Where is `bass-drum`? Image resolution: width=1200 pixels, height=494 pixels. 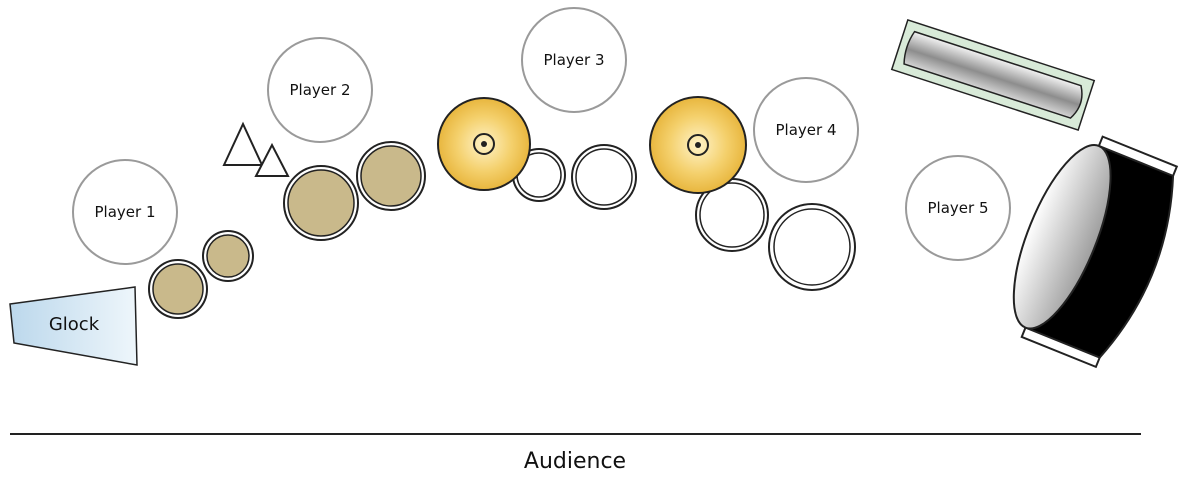 bass-drum is located at coordinates (1091, 249).